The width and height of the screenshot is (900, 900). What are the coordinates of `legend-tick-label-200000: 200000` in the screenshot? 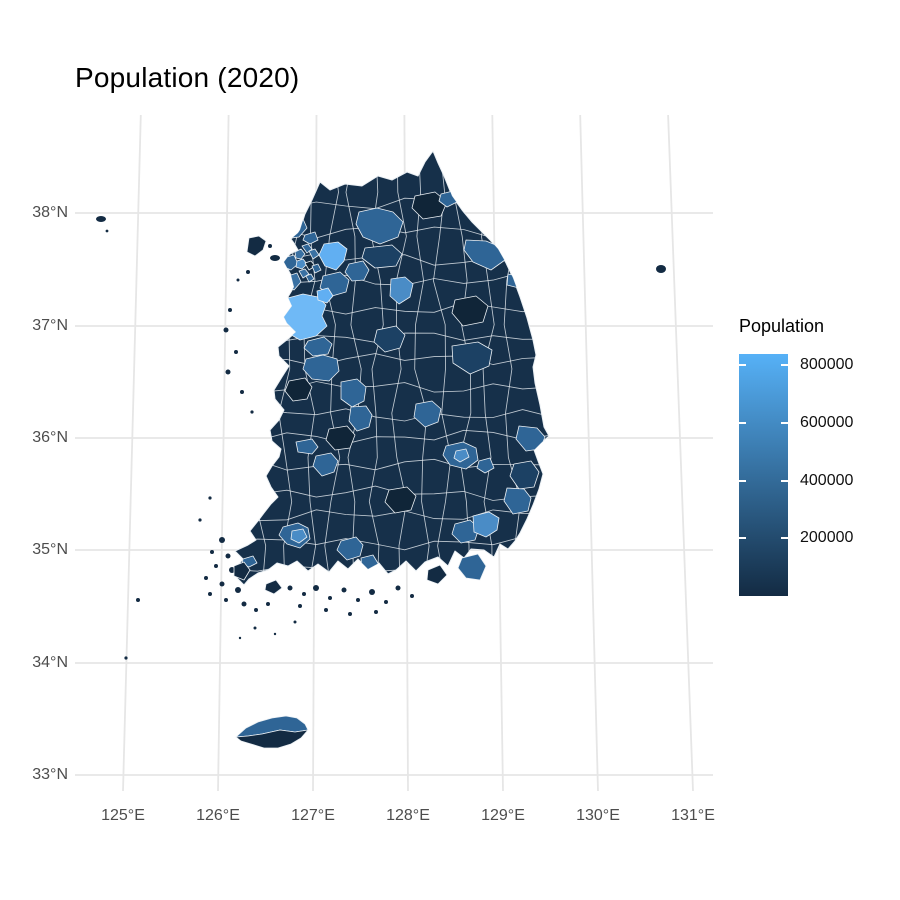 It's located at (827, 537).